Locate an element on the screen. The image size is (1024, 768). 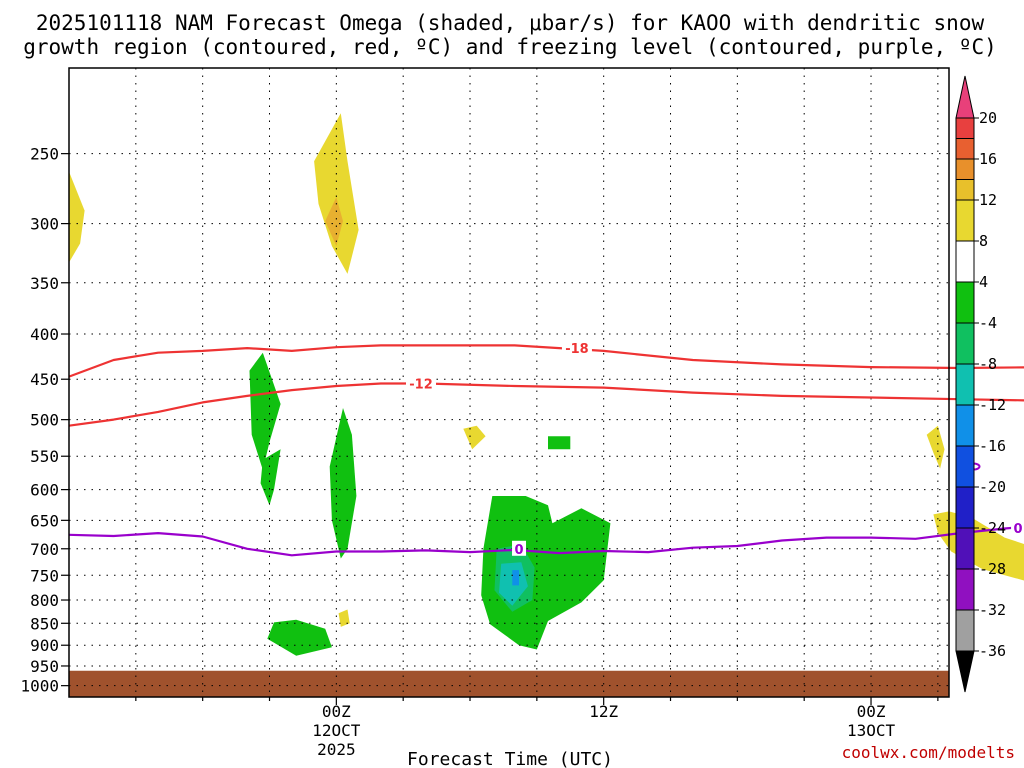
contour-label-6: 0 is located at coordinates (519, 550).